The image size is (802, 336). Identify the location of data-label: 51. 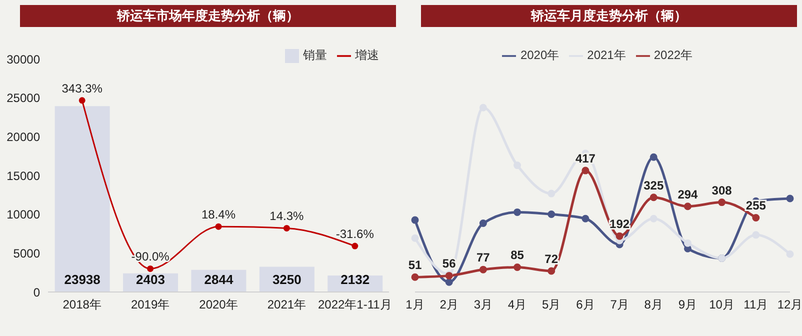
(415, 265).